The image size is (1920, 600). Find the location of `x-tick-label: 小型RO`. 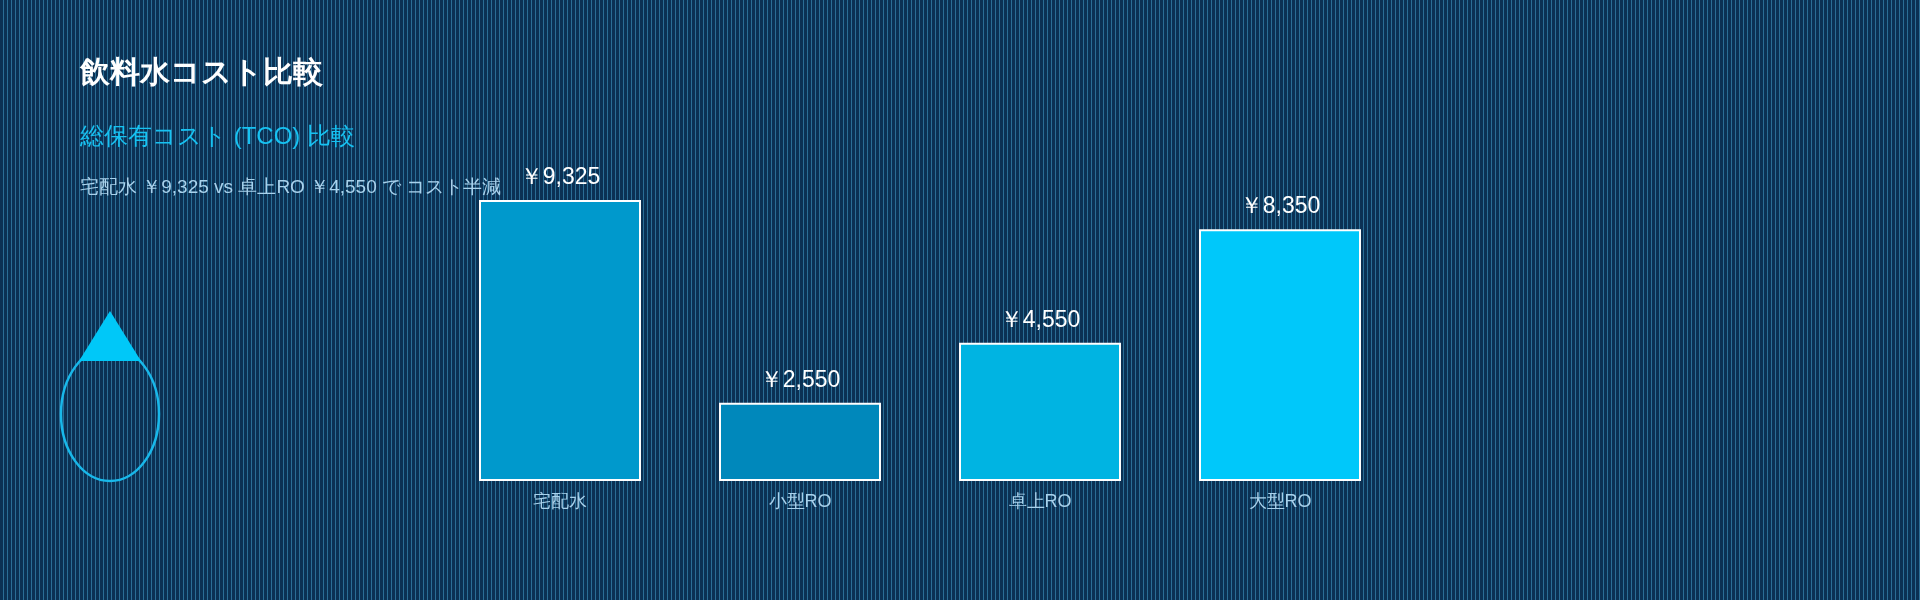

x-tick-label: 小型RO is located at coordinates (800, 500).